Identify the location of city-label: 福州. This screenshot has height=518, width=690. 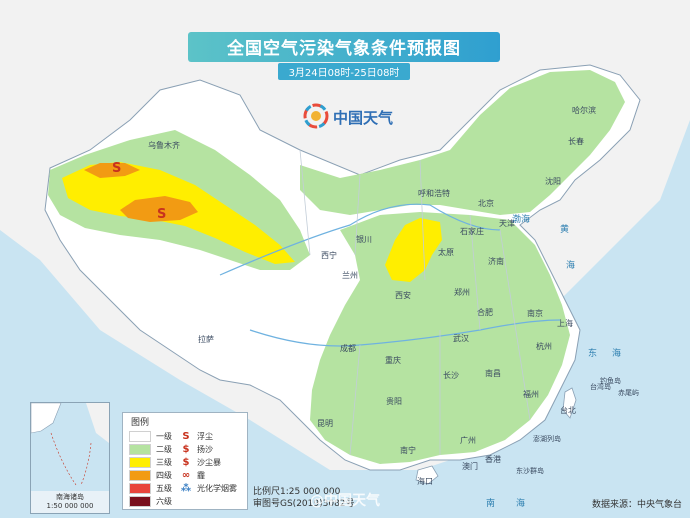
(531, 394).